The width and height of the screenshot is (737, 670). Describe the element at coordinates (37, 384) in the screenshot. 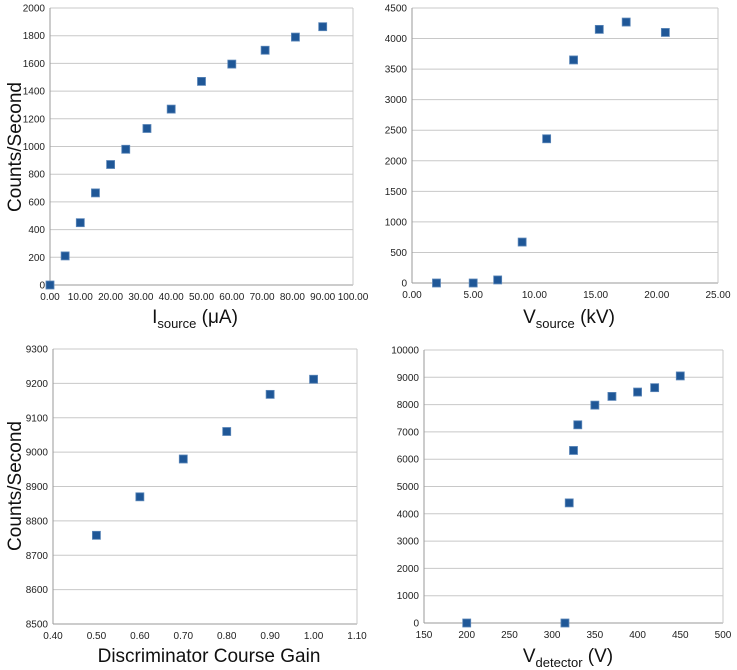

I see `y-tick-label: 9200` at that location.